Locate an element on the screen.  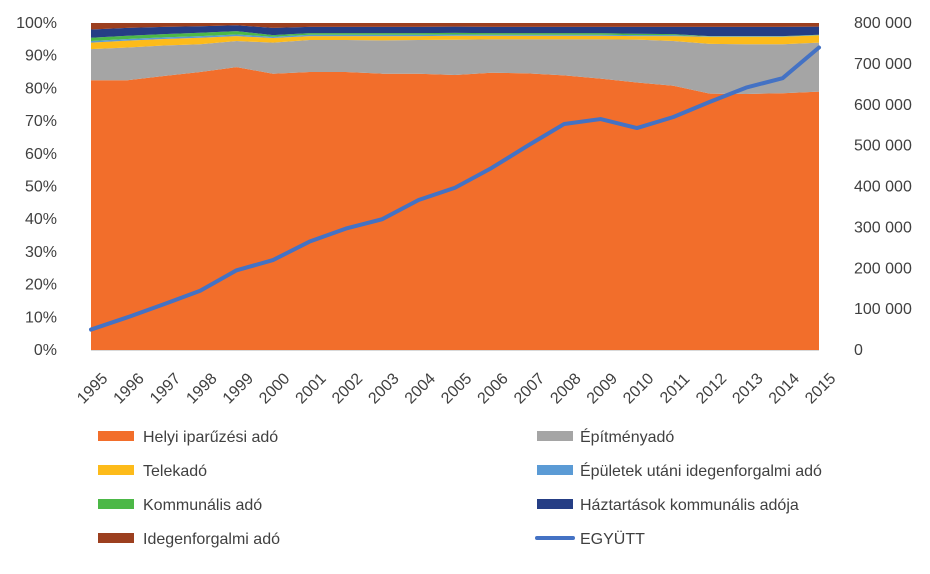
legend-item-helyi-iparuzesi-ado: Helyi iparűzési adó is located at coordinates (188, 437).